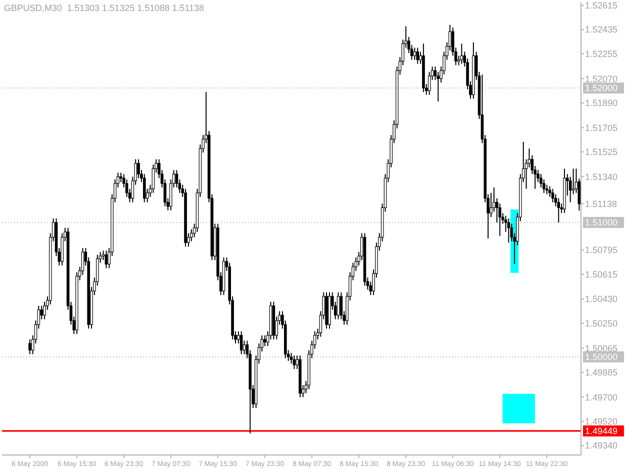 This screenshot has width=625, height=469. I want to click on y-tick-label: 1.49885, so click(601, 372).